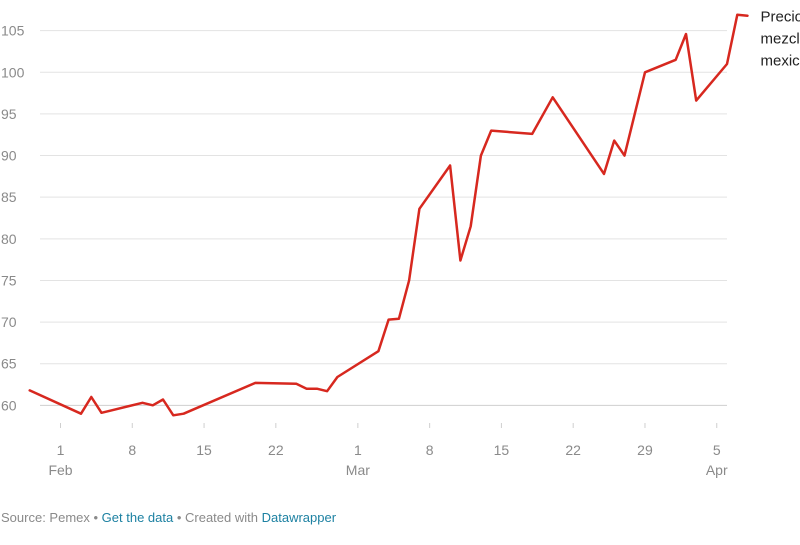 The width and height of the screenshot is (800, 545). I want to click on x-tick-month-label: Feb, so click(60, 470).